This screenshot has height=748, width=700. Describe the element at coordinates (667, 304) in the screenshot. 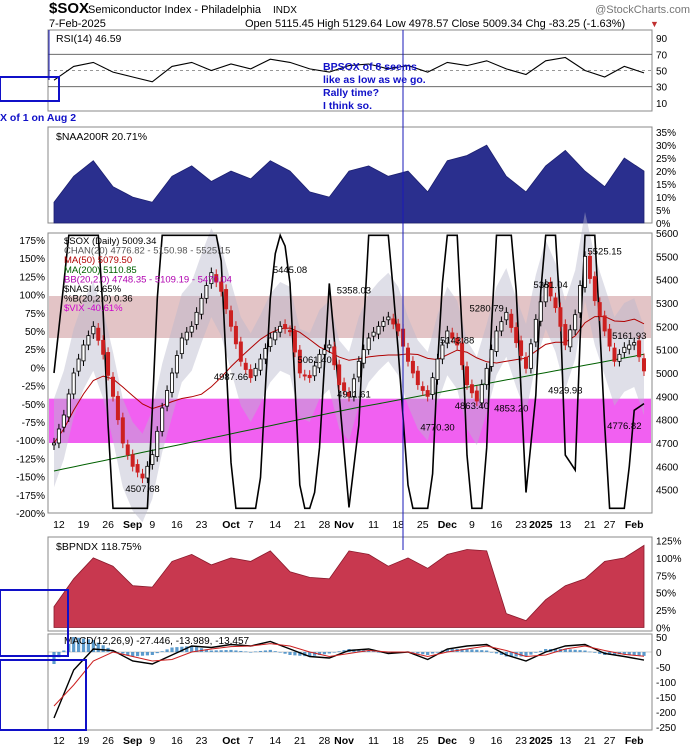

I see `price-right-tick: 5300` at that location.